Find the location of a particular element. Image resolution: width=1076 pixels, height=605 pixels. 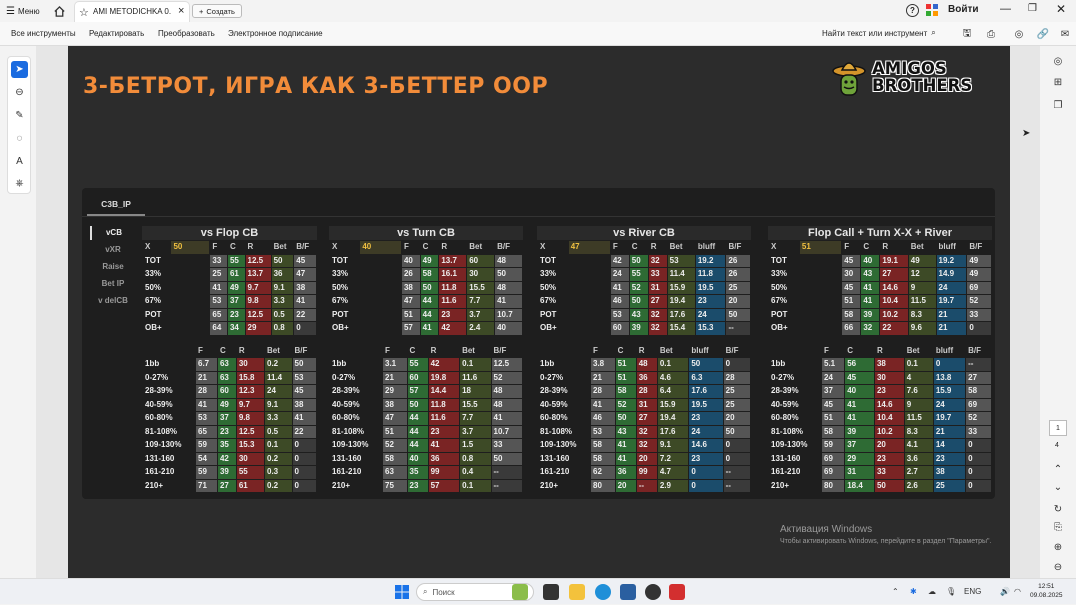

star-icon: ☆ is located at coordinates (84, 13).